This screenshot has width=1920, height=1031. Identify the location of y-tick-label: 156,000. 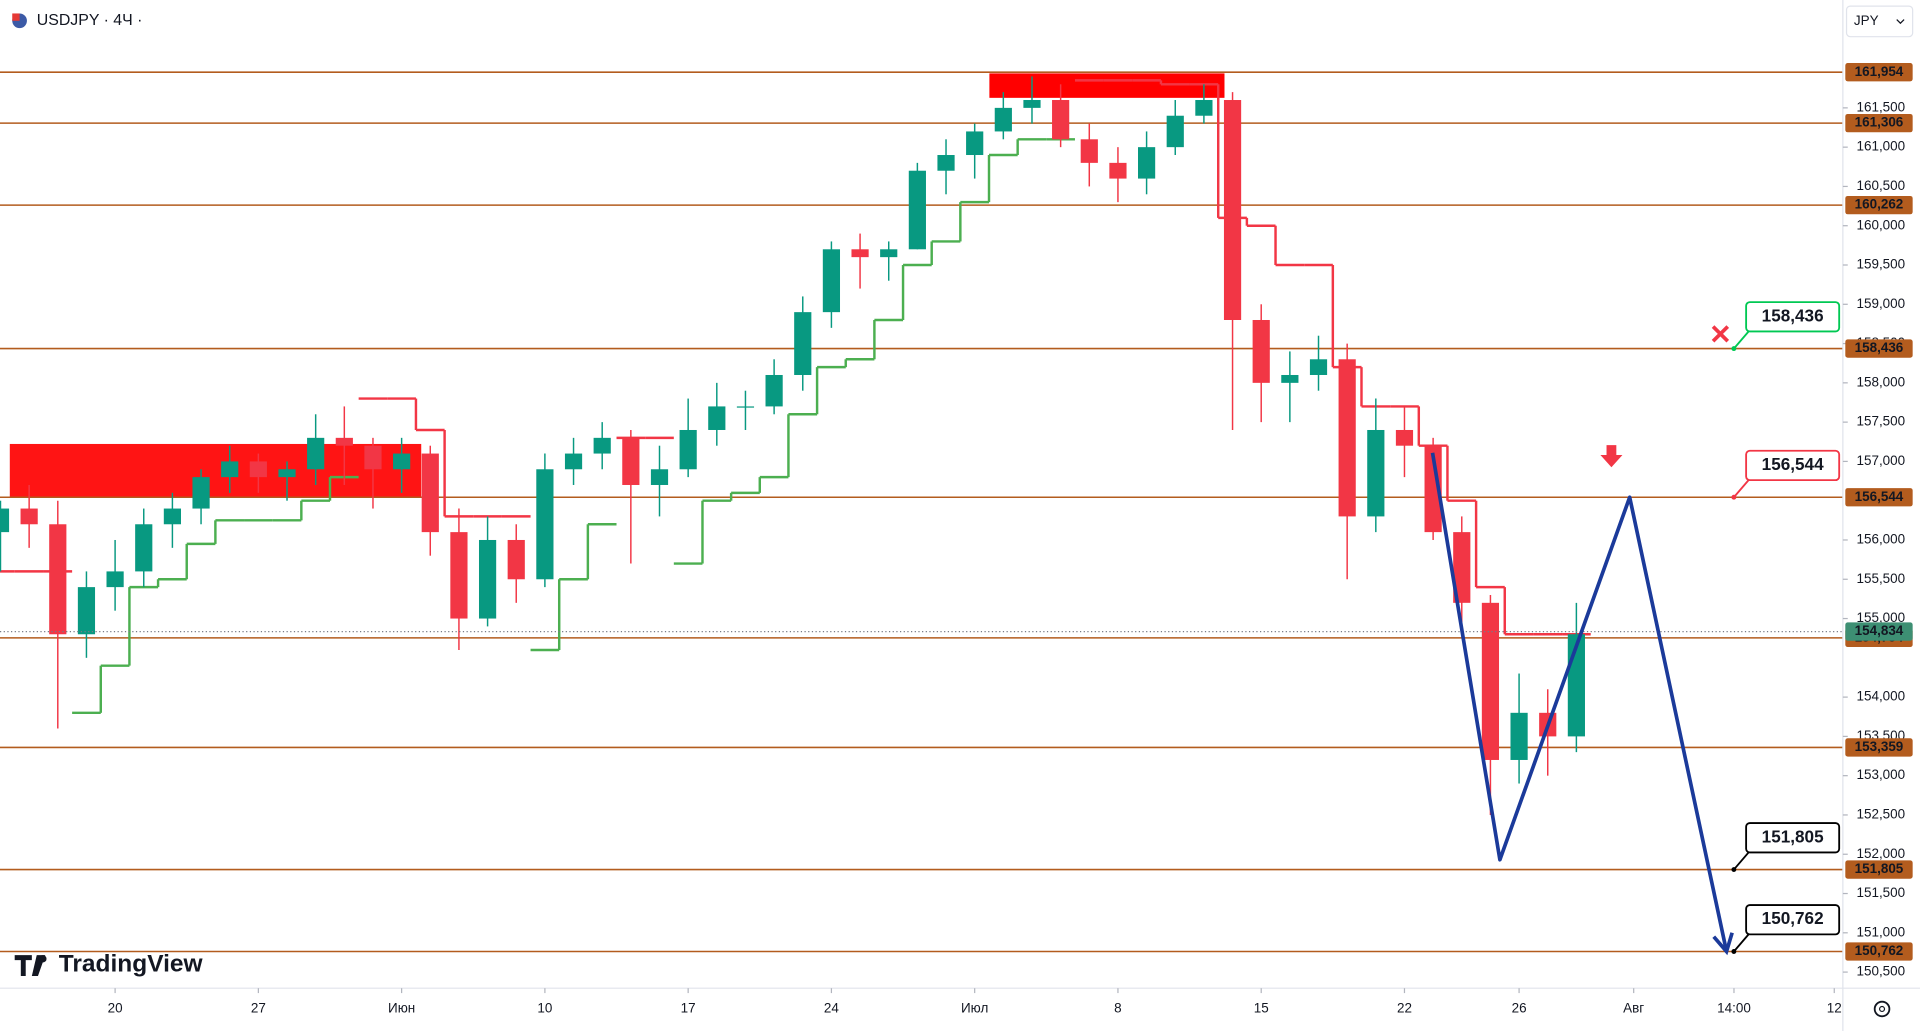
(1880, 539).